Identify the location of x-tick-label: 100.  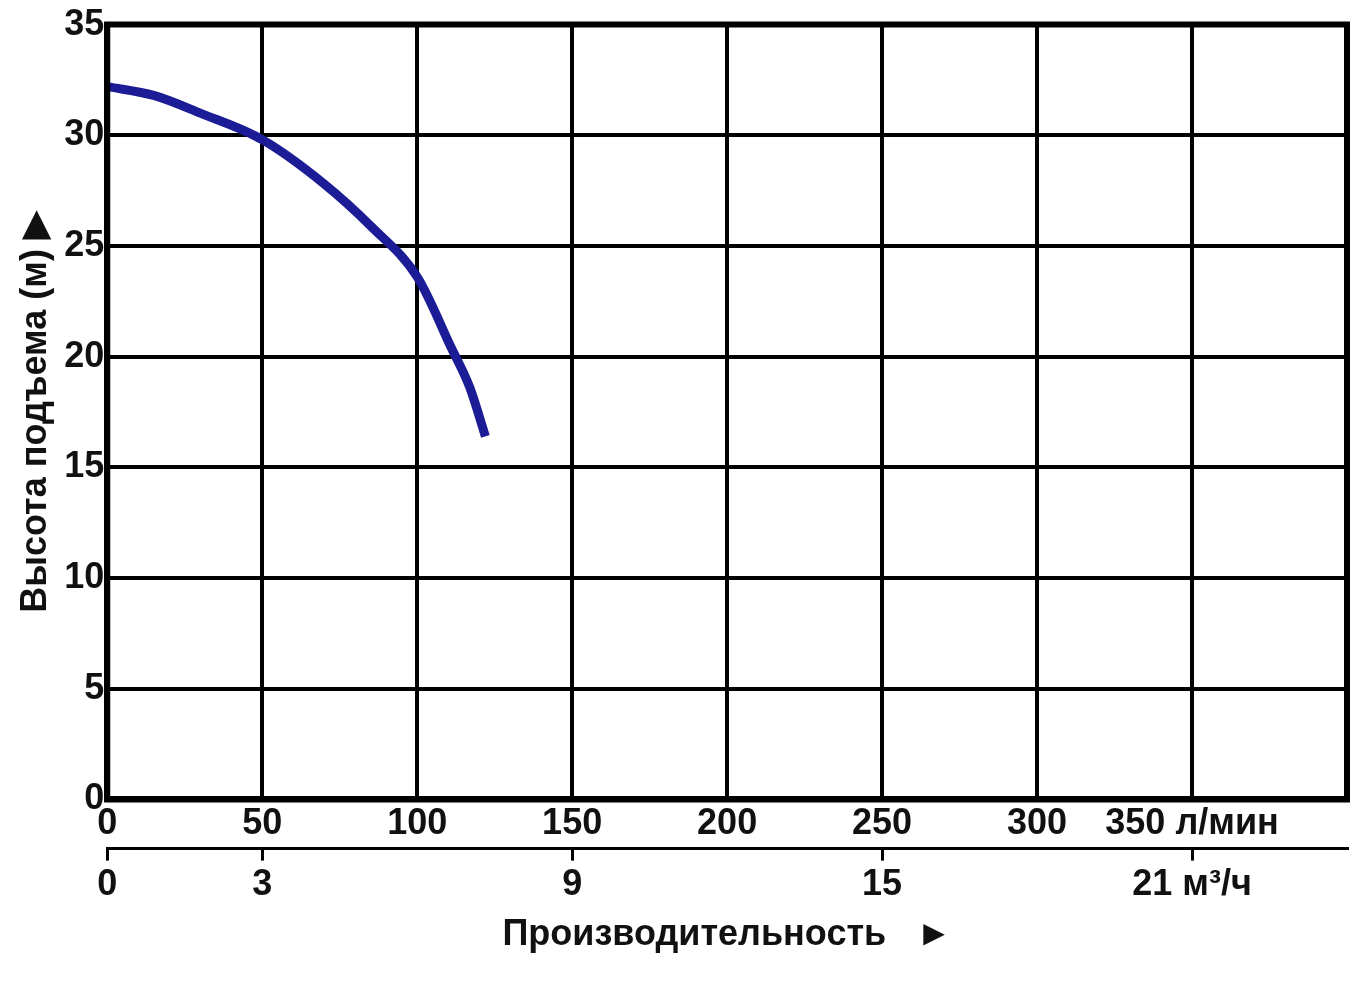
(417, 821).